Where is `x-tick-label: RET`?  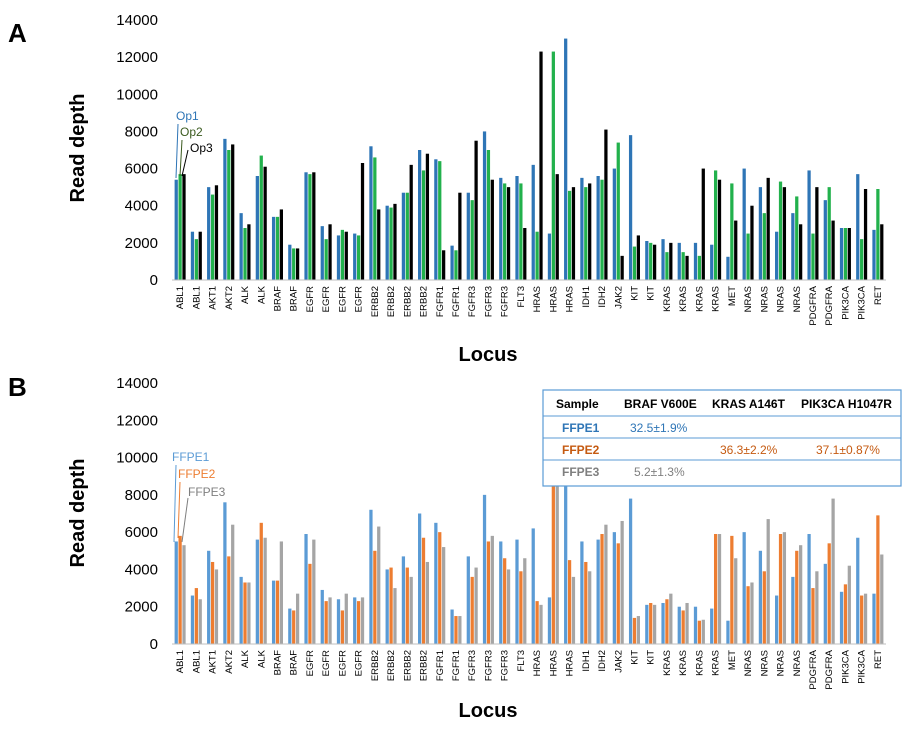 x-tick-label: RET is located at coordinates (878, 295).